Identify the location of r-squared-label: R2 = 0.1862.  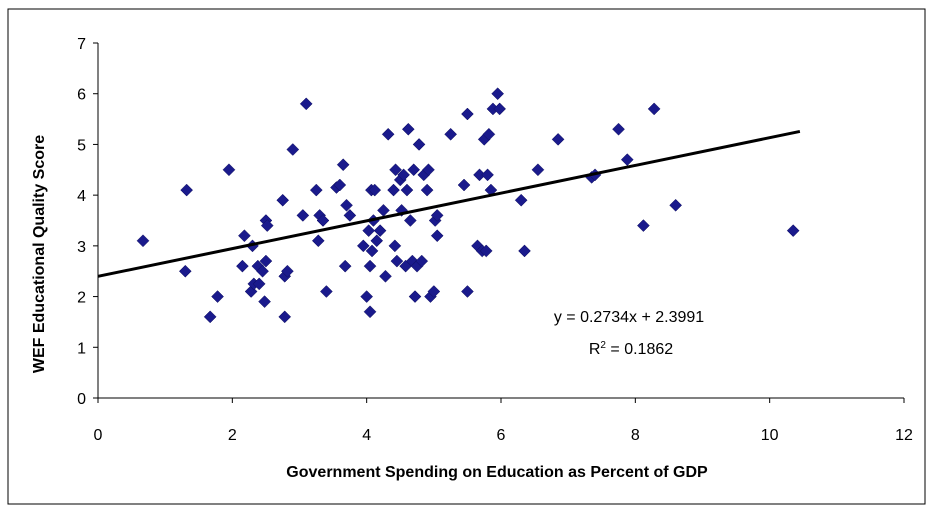
(631, 349).